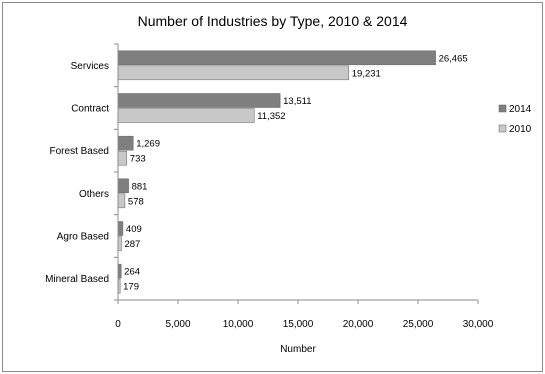  What do you see at coordinates (132, 244) in the screenshot?
I see `data-label-2010: 287` at bounding box center [132, 244].